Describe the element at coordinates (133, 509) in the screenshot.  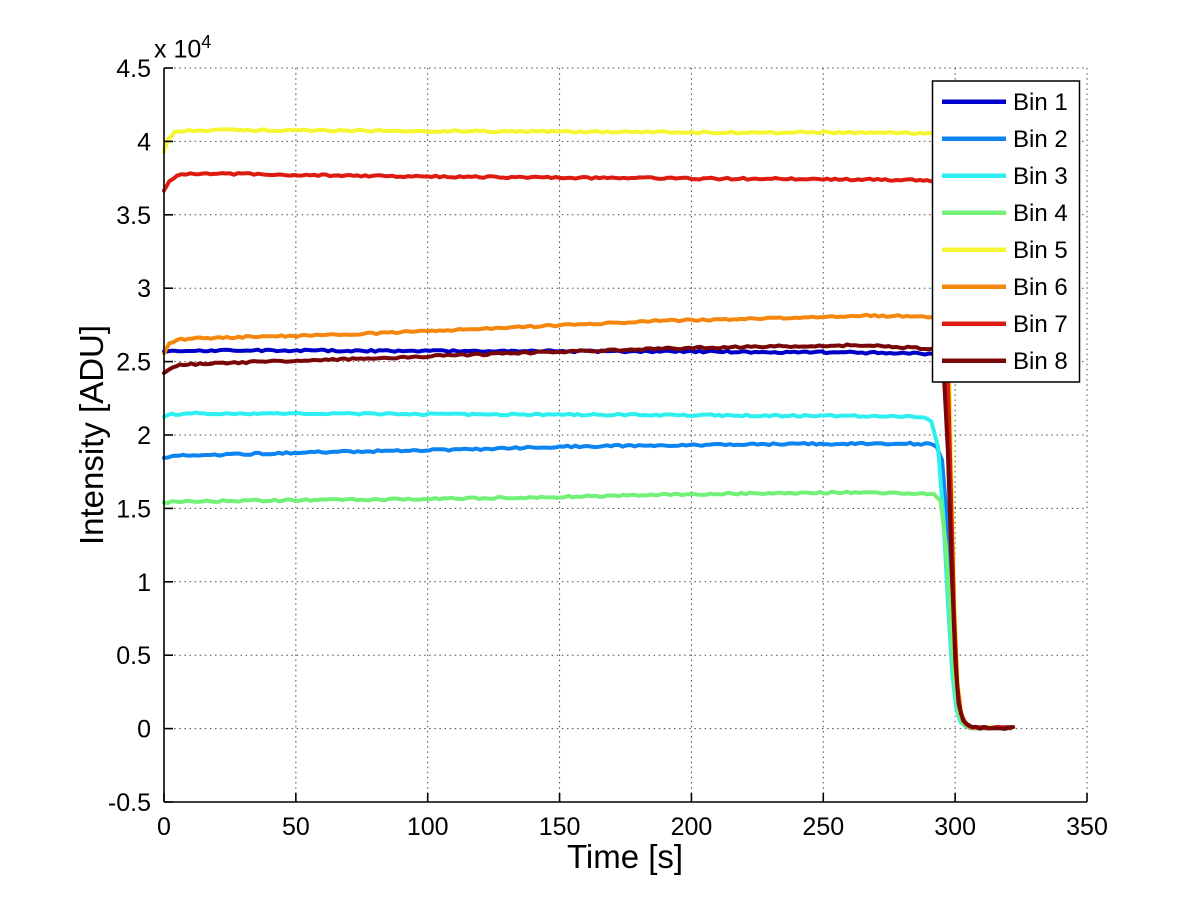
I see `y-tick-label: 1.5` at that location.